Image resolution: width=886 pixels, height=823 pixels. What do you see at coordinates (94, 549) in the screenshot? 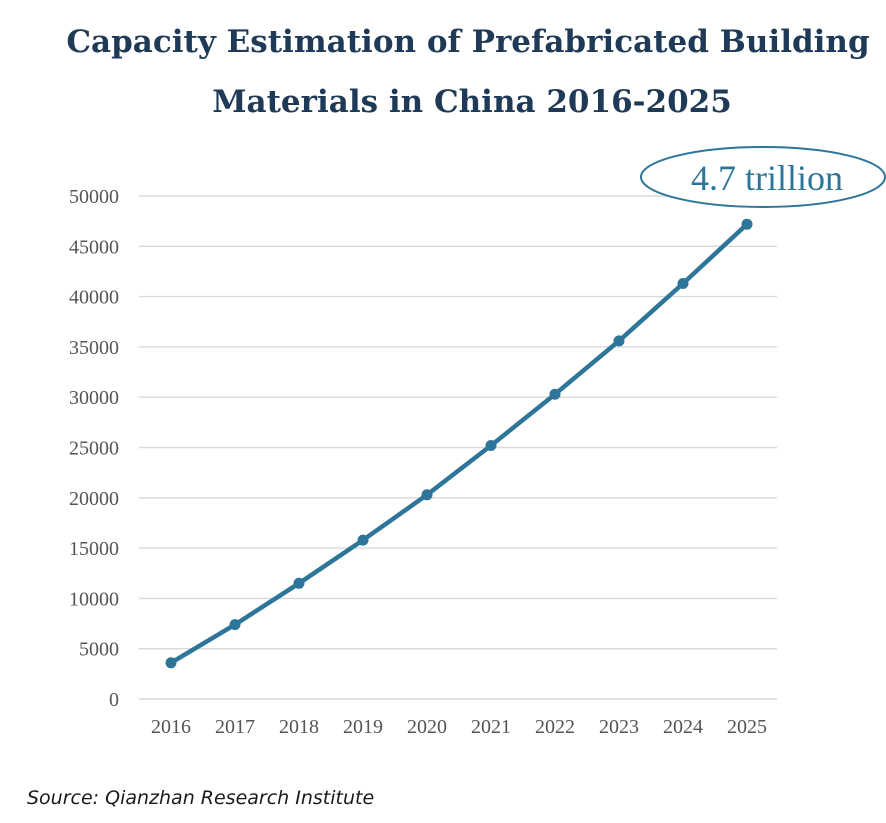
I see `y-tick-label: 15000` at bounding box center [94, 549].